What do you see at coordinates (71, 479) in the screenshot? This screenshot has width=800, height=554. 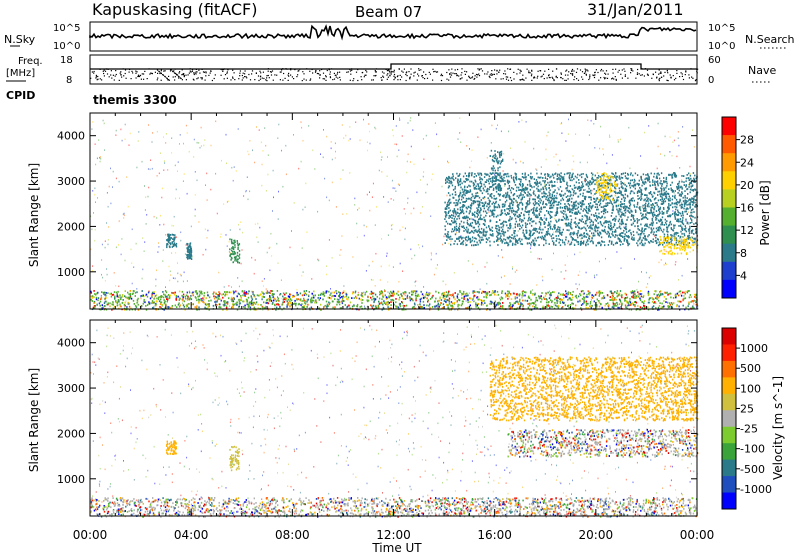 I see `y-tick-label: 1000` at bounding box center [71, 479].